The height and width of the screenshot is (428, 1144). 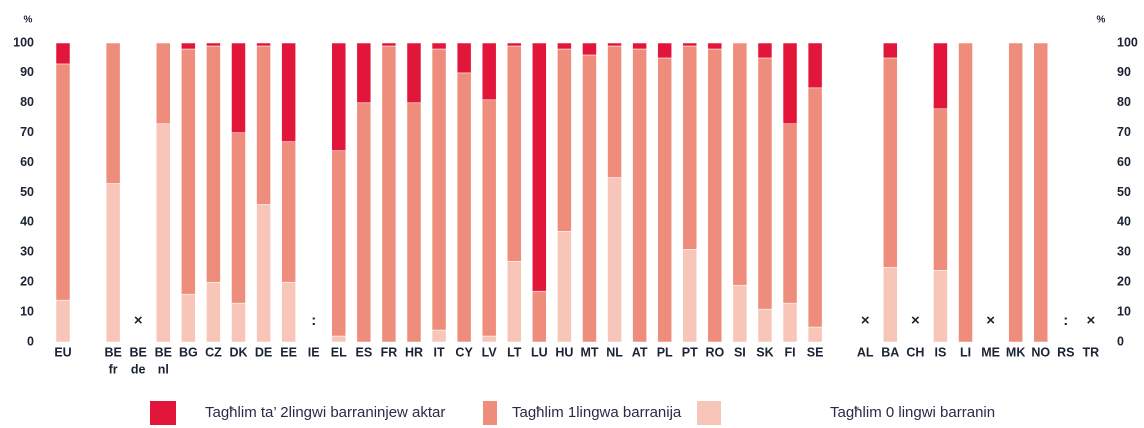 What do you see at coordinates (163, 369) in the screenshot?
I see `x-tick-label: nl` at bounding box center [163, 369].